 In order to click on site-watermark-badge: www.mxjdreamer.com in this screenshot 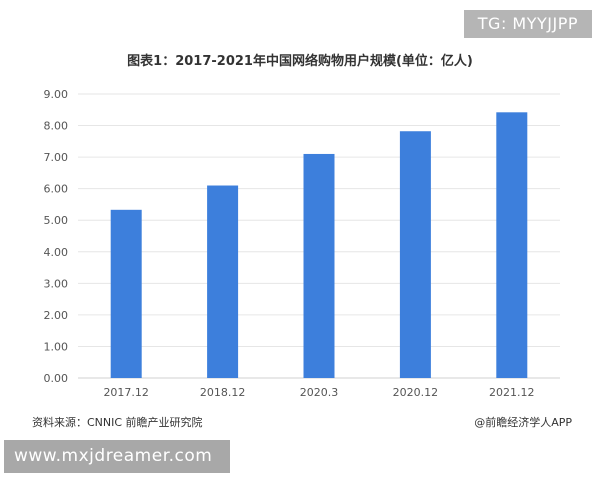, I will do `click(117, 456)`.